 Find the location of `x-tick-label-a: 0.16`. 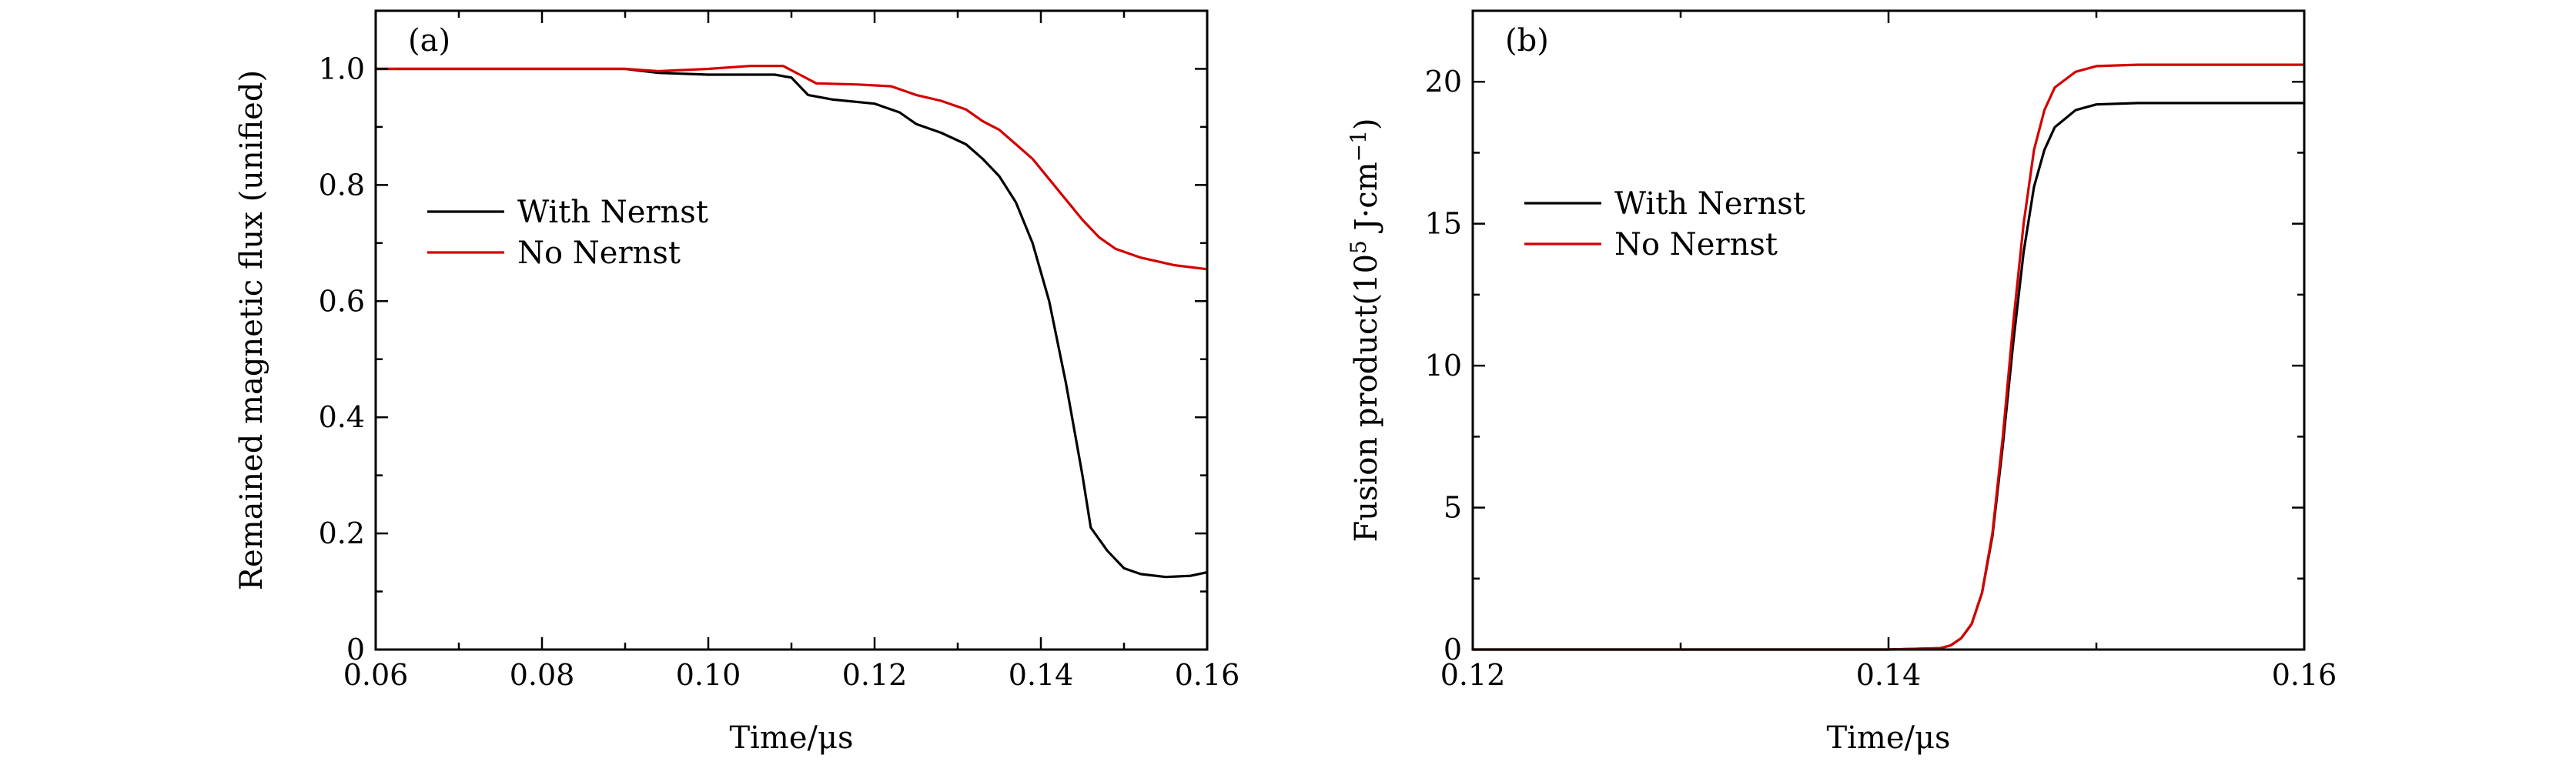

x-tick-label-a: 0.16 is located at coordinates (1208, 675).